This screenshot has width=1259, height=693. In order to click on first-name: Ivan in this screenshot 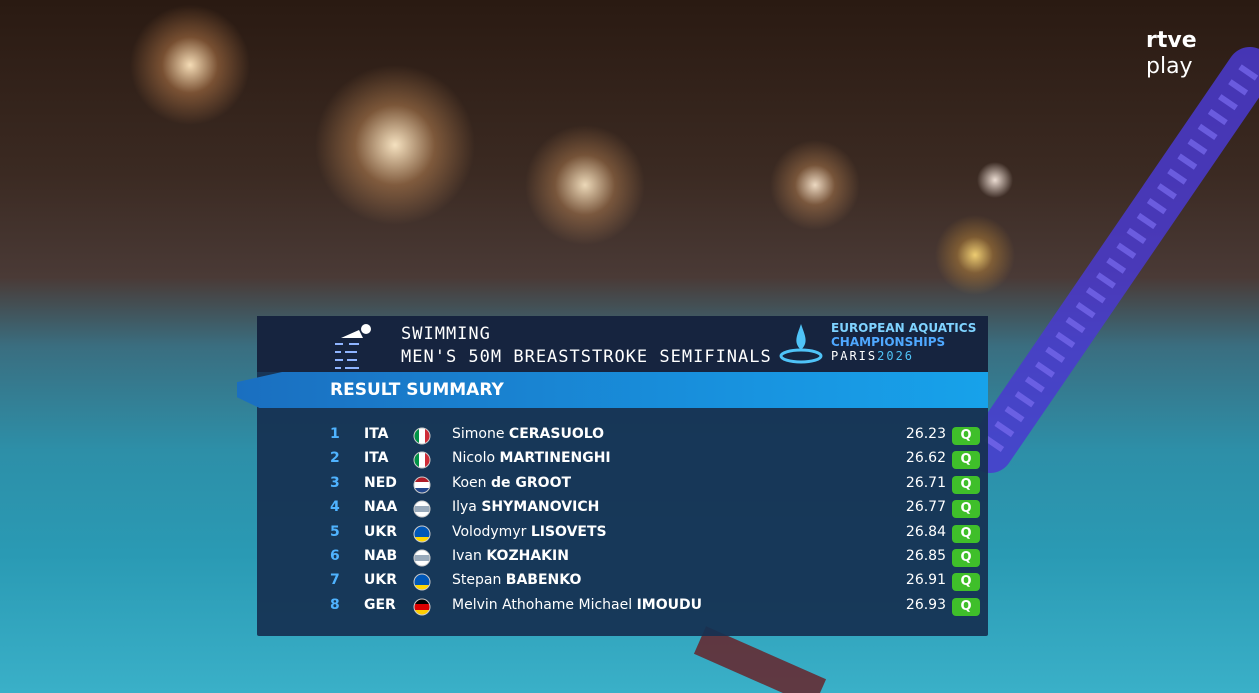, I will do `click(467, 556)`.